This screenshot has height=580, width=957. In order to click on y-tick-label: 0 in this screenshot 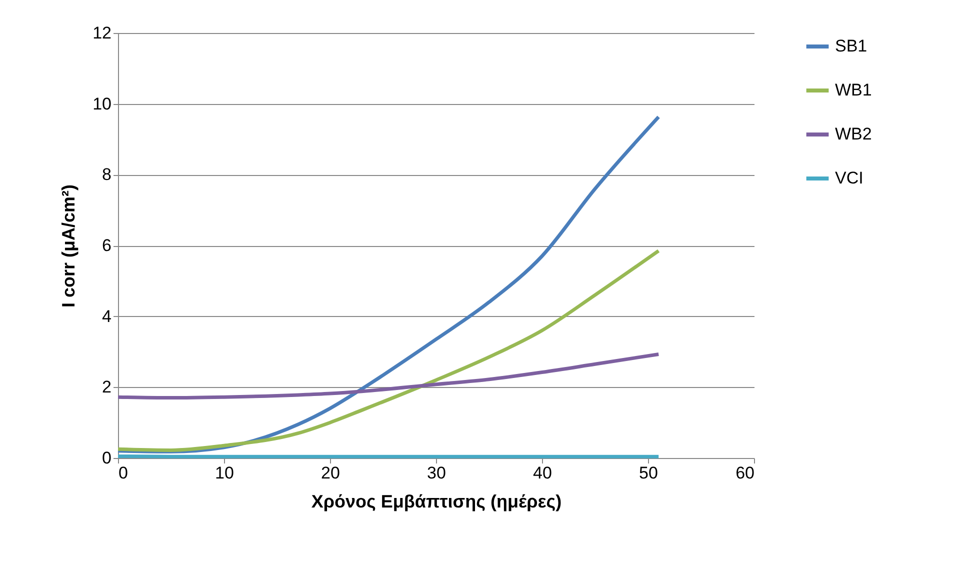, I will do `click(107, 458)`.